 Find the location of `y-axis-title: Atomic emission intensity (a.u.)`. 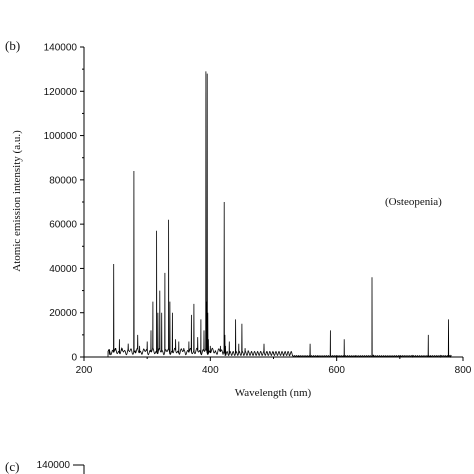

y-axis-title: Atomic emission intensity (a.u.) is located at coordinates (17, 201).